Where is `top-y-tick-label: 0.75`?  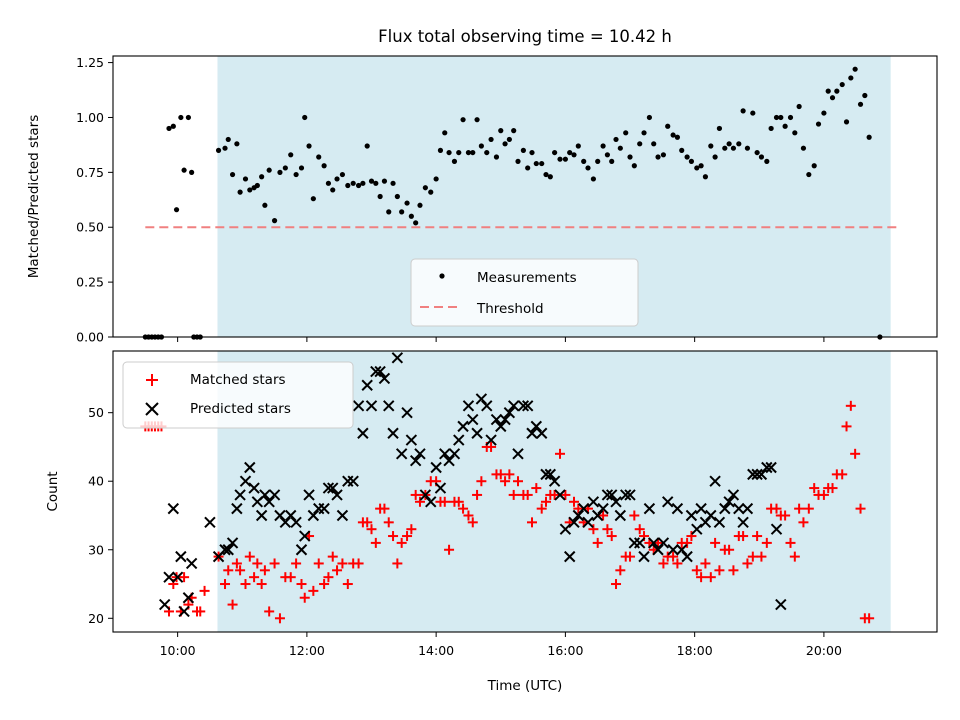
top-y-tick-label: 0.75 is located at coordinates (90, 172).